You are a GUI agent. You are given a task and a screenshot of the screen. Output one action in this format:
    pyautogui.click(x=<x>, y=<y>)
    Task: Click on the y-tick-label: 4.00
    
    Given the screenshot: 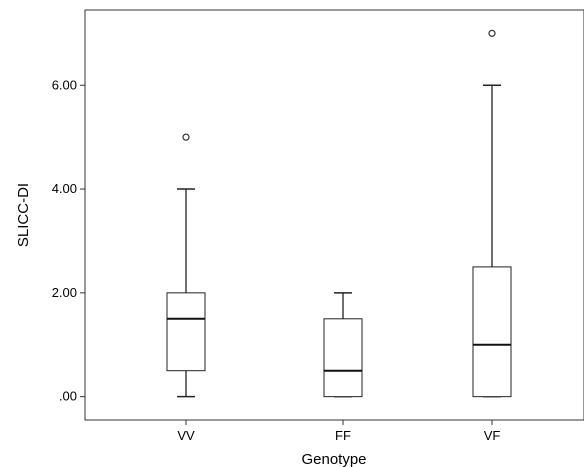 What is the action you would take?
    pyautogui.click(x=64, y=188)
    